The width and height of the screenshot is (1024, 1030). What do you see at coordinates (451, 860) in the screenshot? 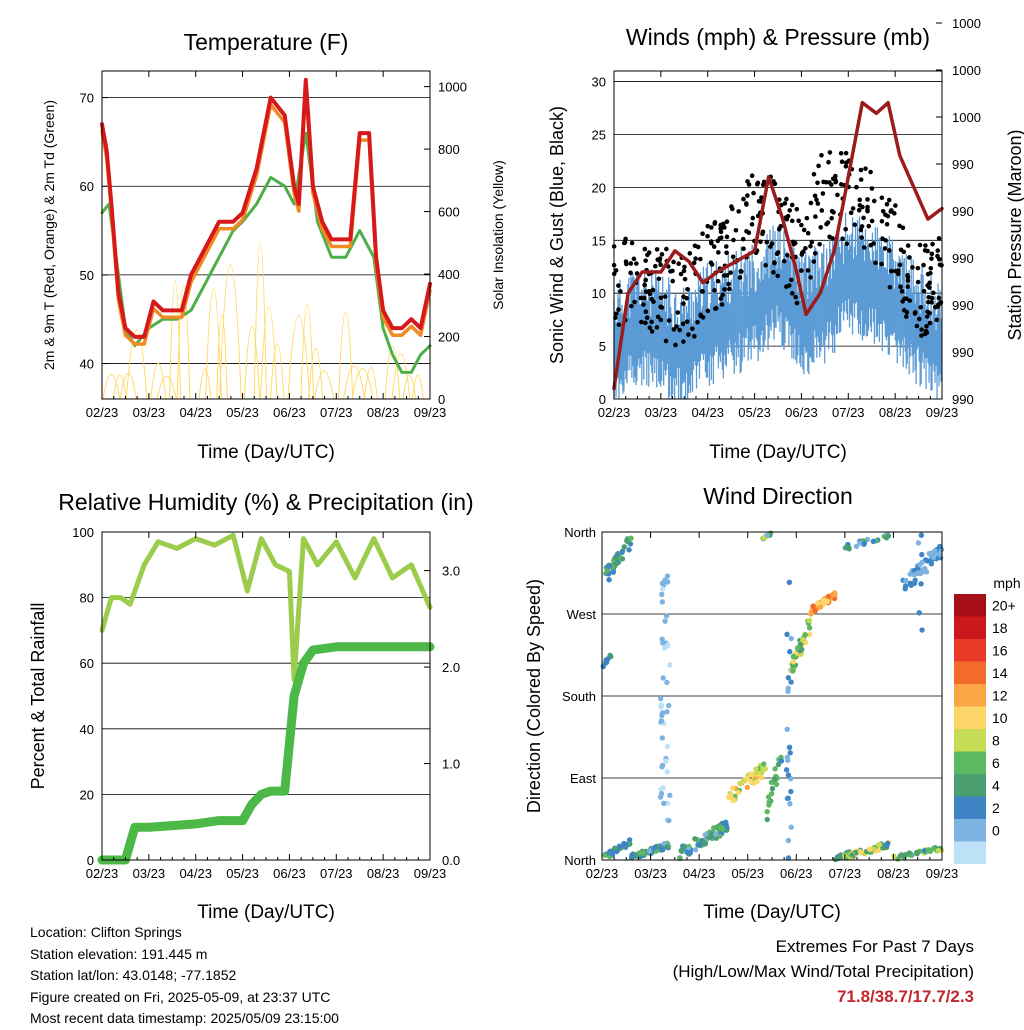
I see `y2-tick-label: 0.0` at bounding box center [451, 860].